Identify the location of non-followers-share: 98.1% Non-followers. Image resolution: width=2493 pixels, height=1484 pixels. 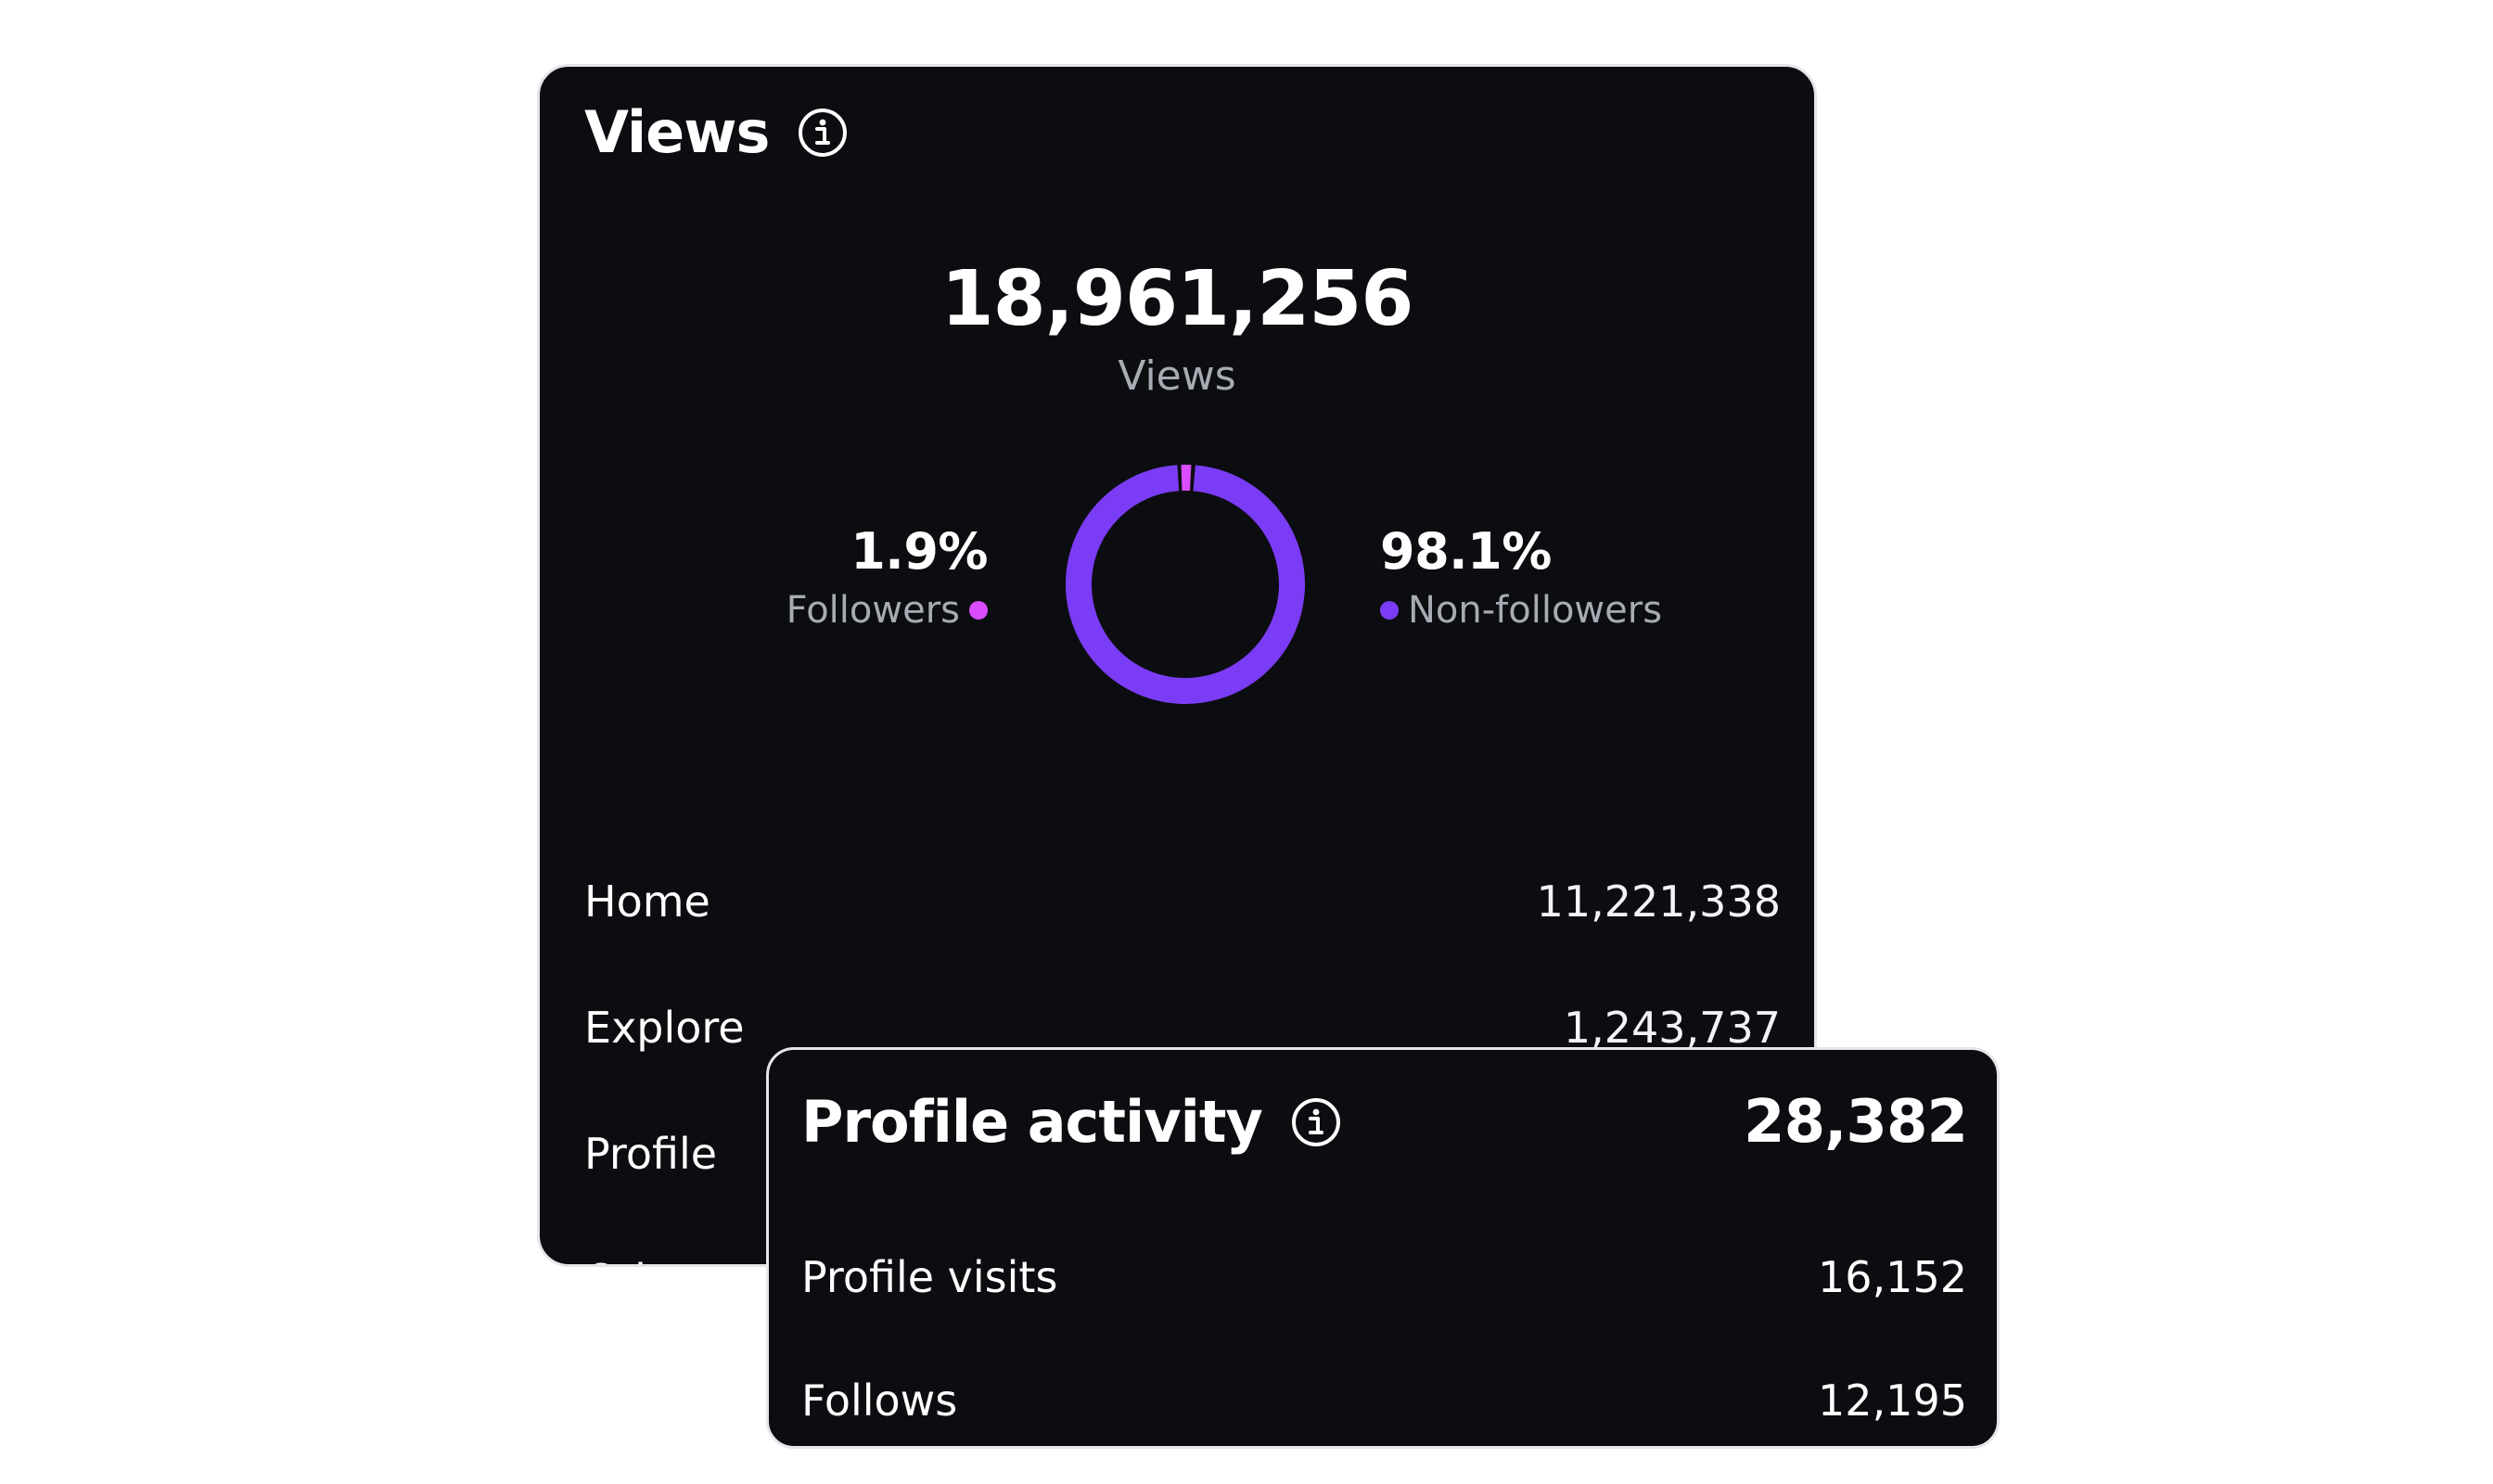
(1521, 578).